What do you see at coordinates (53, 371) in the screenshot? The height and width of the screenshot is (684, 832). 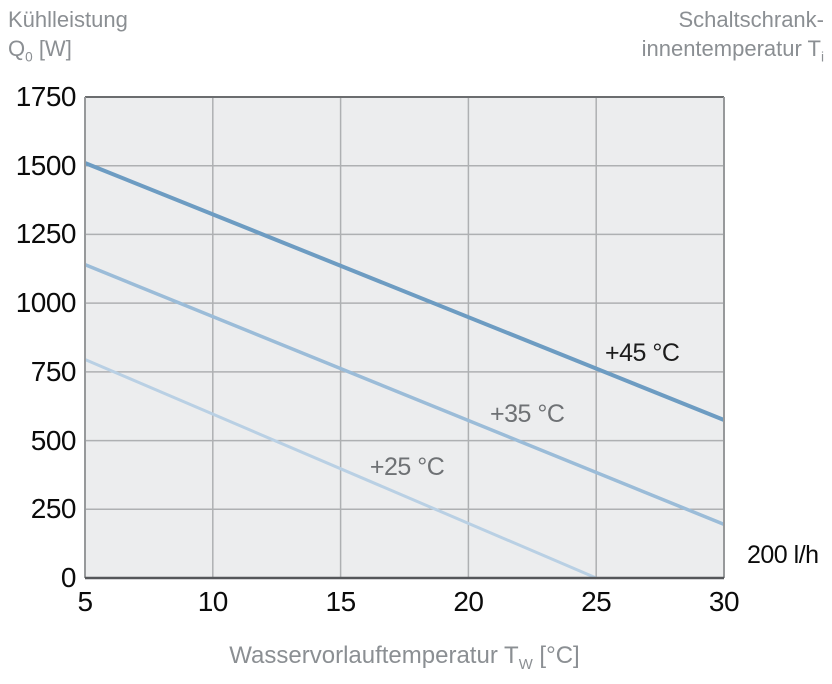 I see `y-tick-label-750: 750` at bounding box center [53, 371].